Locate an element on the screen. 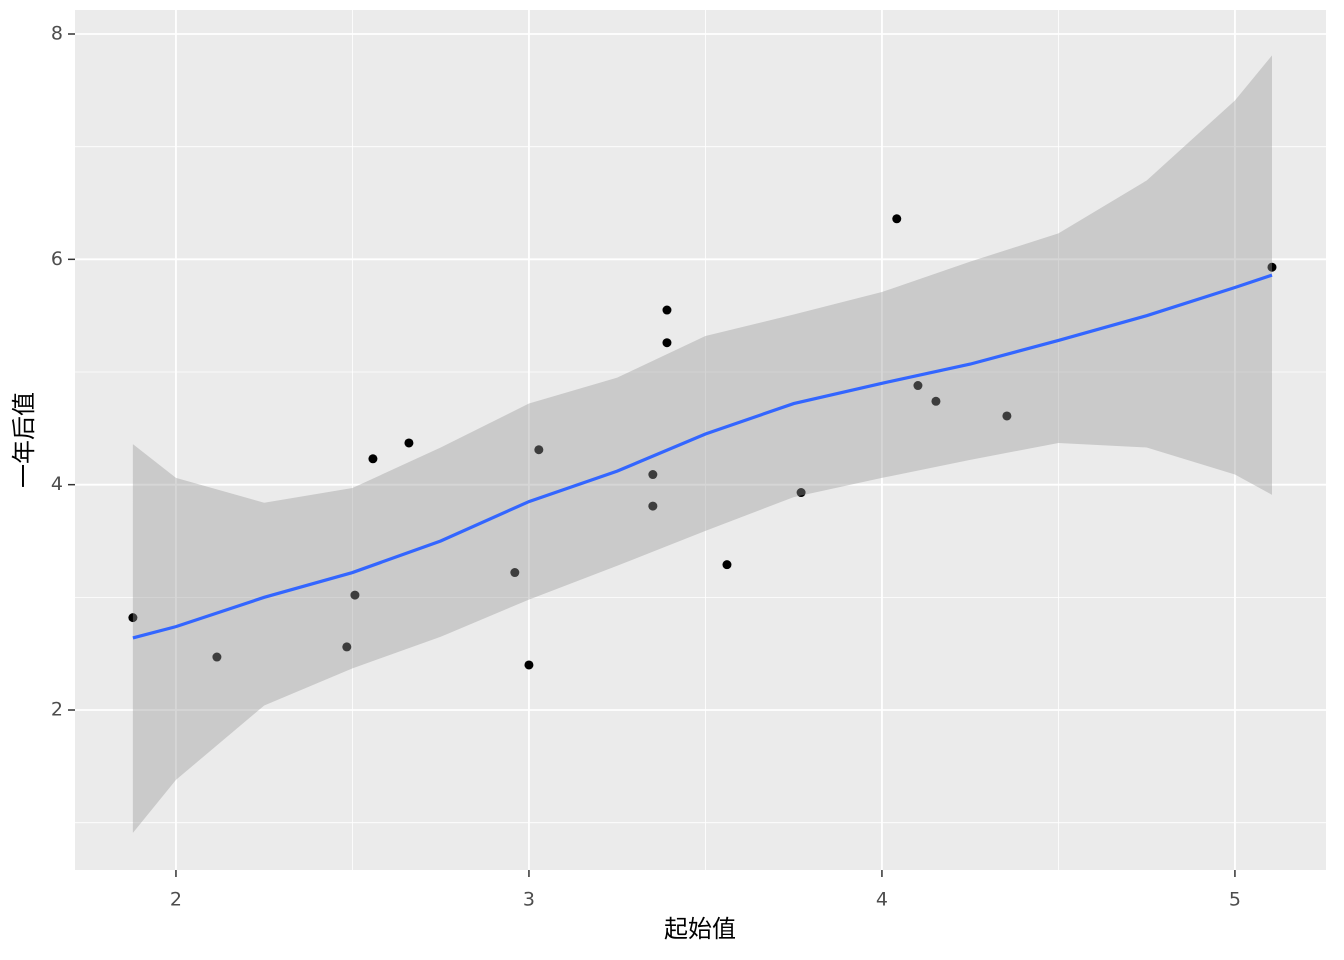 This screenshot has width=1344, height=960. x-tick-label: 3 is located at coordinates (529, 900).